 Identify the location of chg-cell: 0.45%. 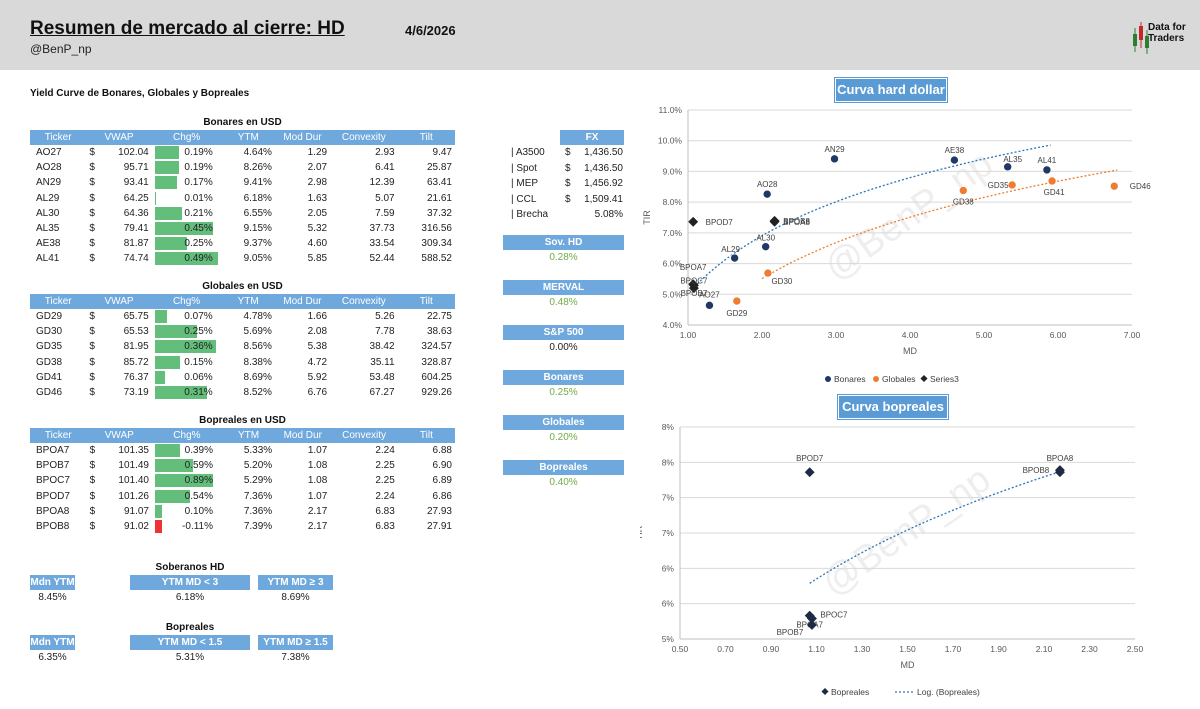
(187, 228).